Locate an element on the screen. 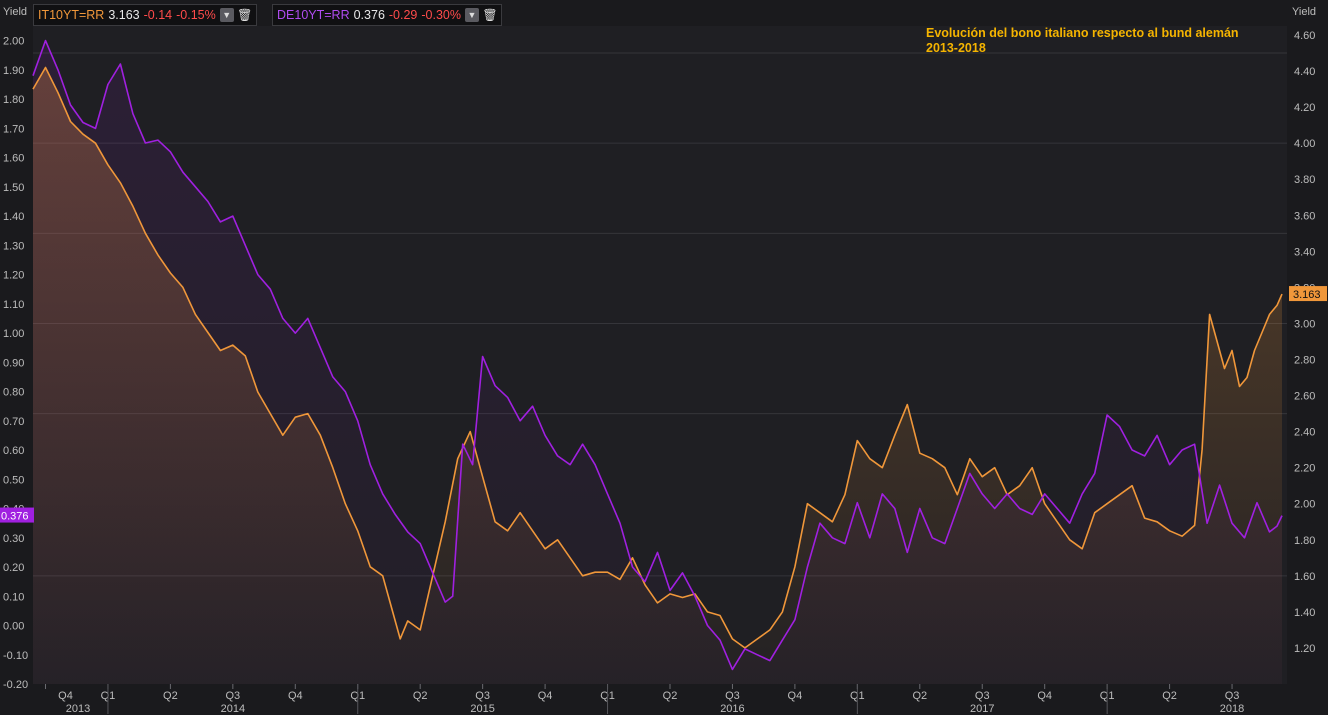 This screenshot has height=715, width=1328. left-tick-label: 1.40 is located at coordinates (13, 217).